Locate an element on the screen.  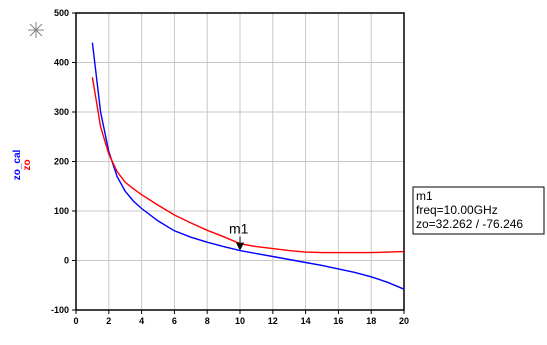
y-tick-label: 400 is located at coordinates (61, 63).